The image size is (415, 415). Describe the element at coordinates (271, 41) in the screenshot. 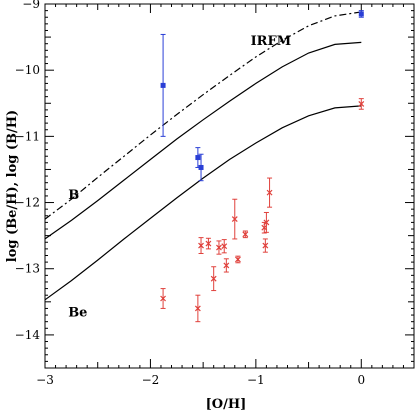

I see `annotation-irfm: IRFM` at that location.